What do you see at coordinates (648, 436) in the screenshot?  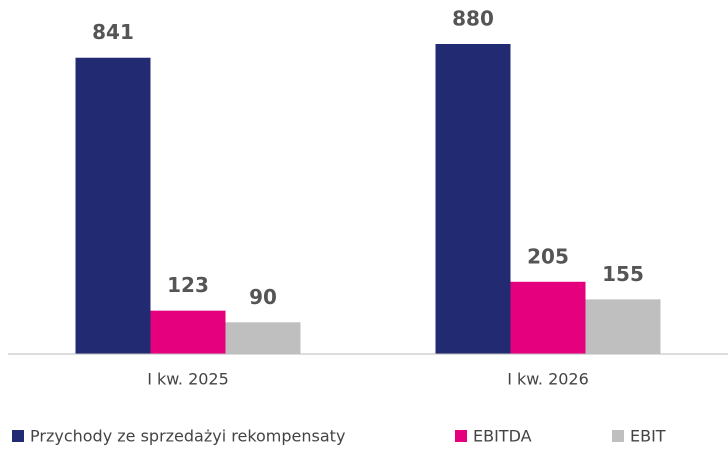 I see `legend-label: EBIT` at bounding box center [648, 436].